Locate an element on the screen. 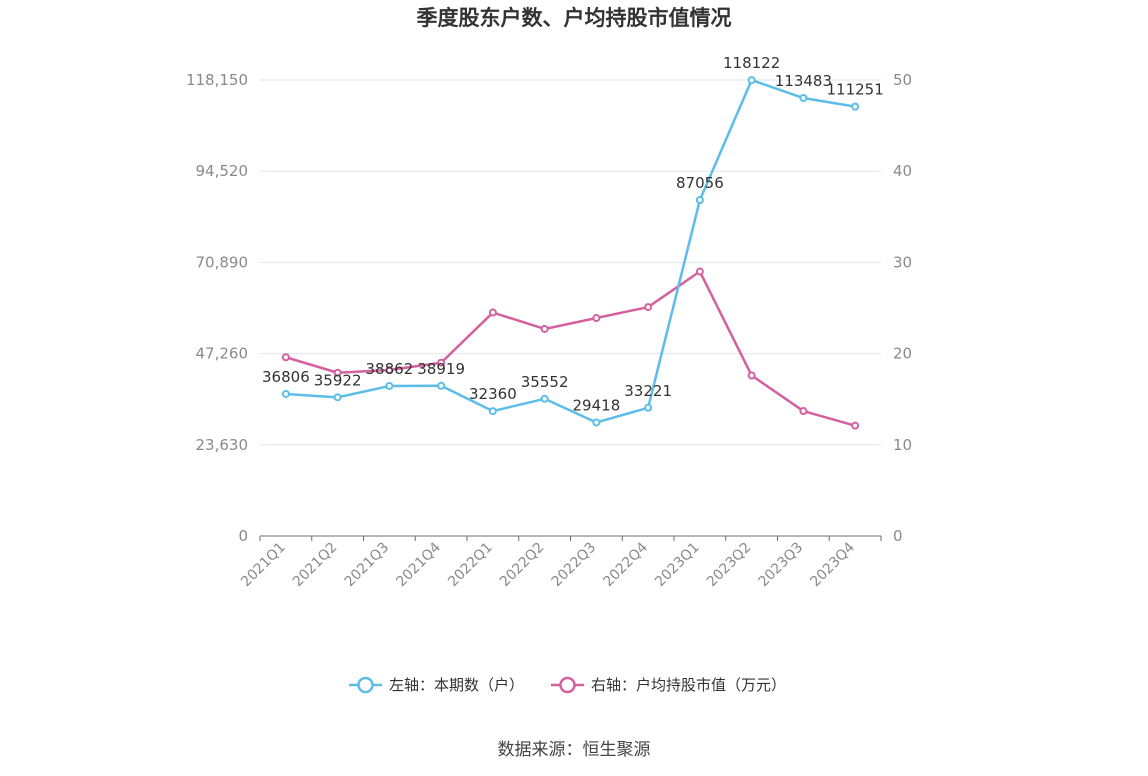 The width and height of the screenshot is (1148, 776). x-tick-label: 2022Q1 is located at coordinates (470, 565).